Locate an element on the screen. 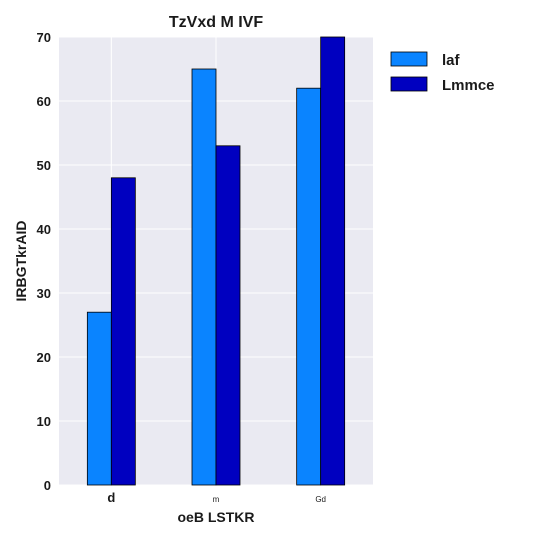 Image resolution: width=539 pixels, height=544 pixels. bar-laf-m is located at coordinates (204, 277).